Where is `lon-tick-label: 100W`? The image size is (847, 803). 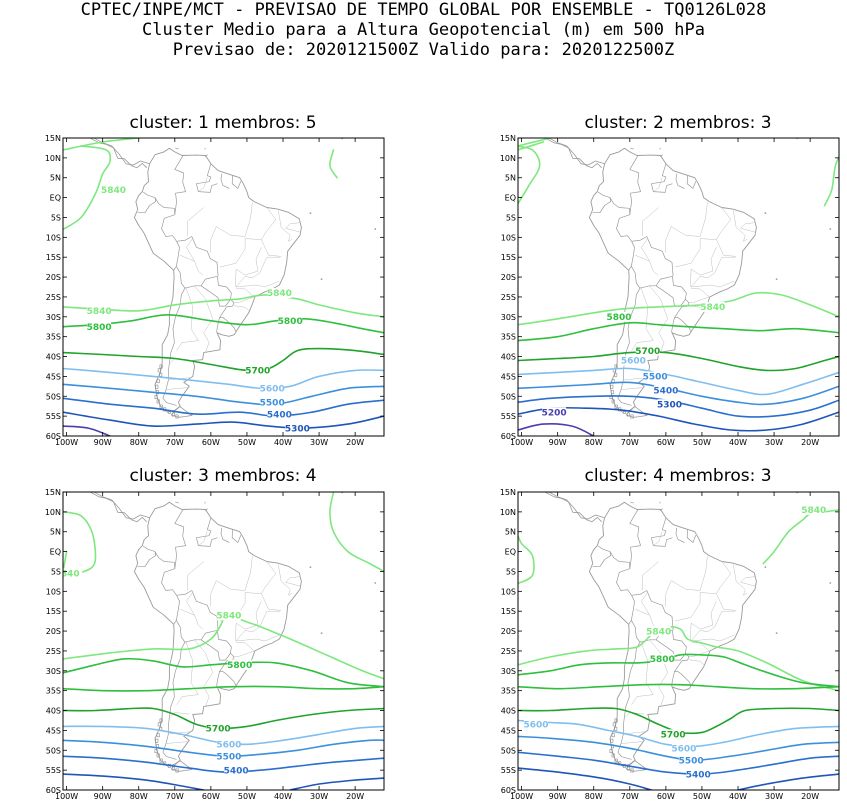
lon-tick-label: 100W is located at coordinates (521, 796).